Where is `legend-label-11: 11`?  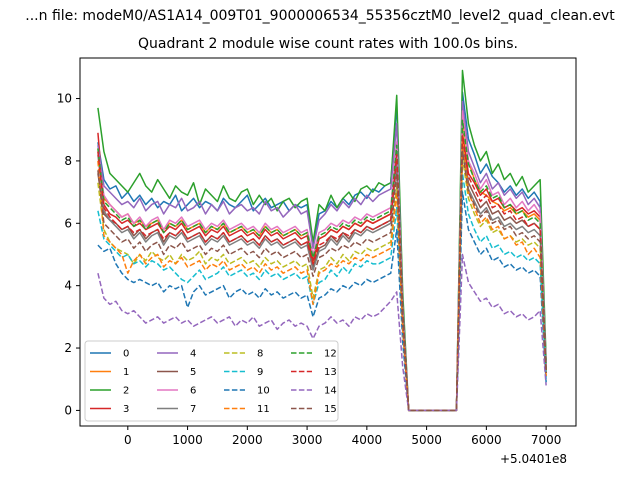 legend-label-11: 11 is located at coordinates (263, 409).